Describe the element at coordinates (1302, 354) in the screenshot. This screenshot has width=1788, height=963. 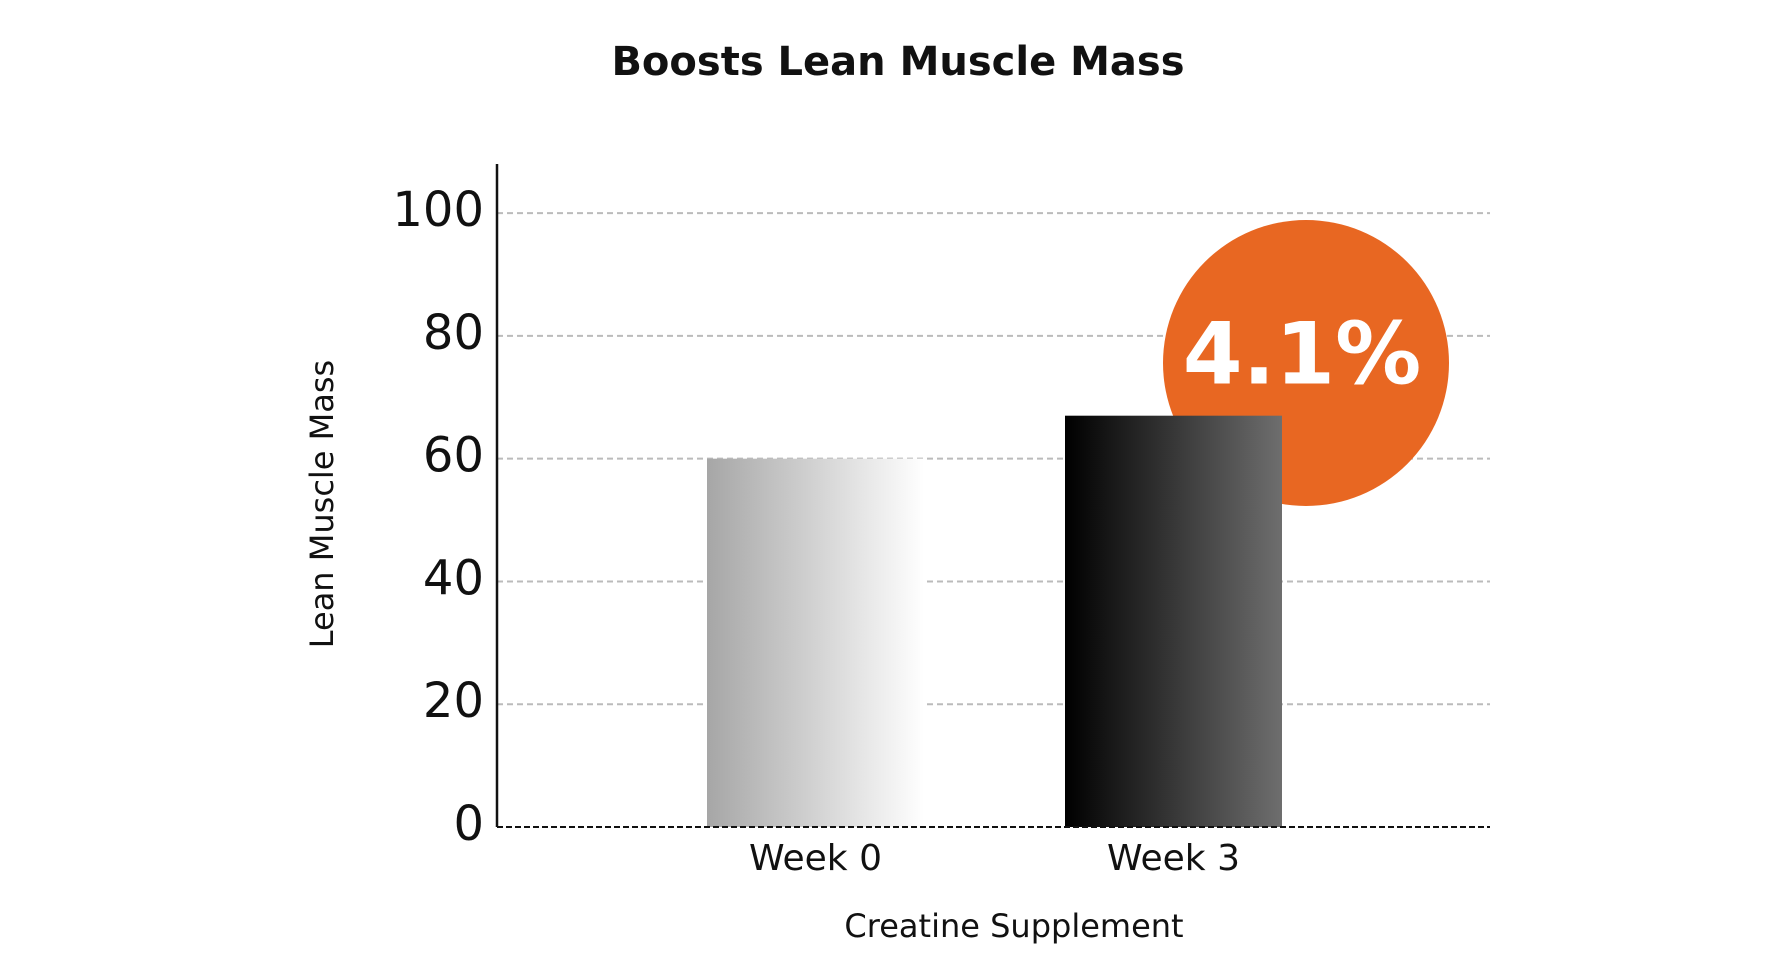
I see `annotation-text: 4.1%` at that location.